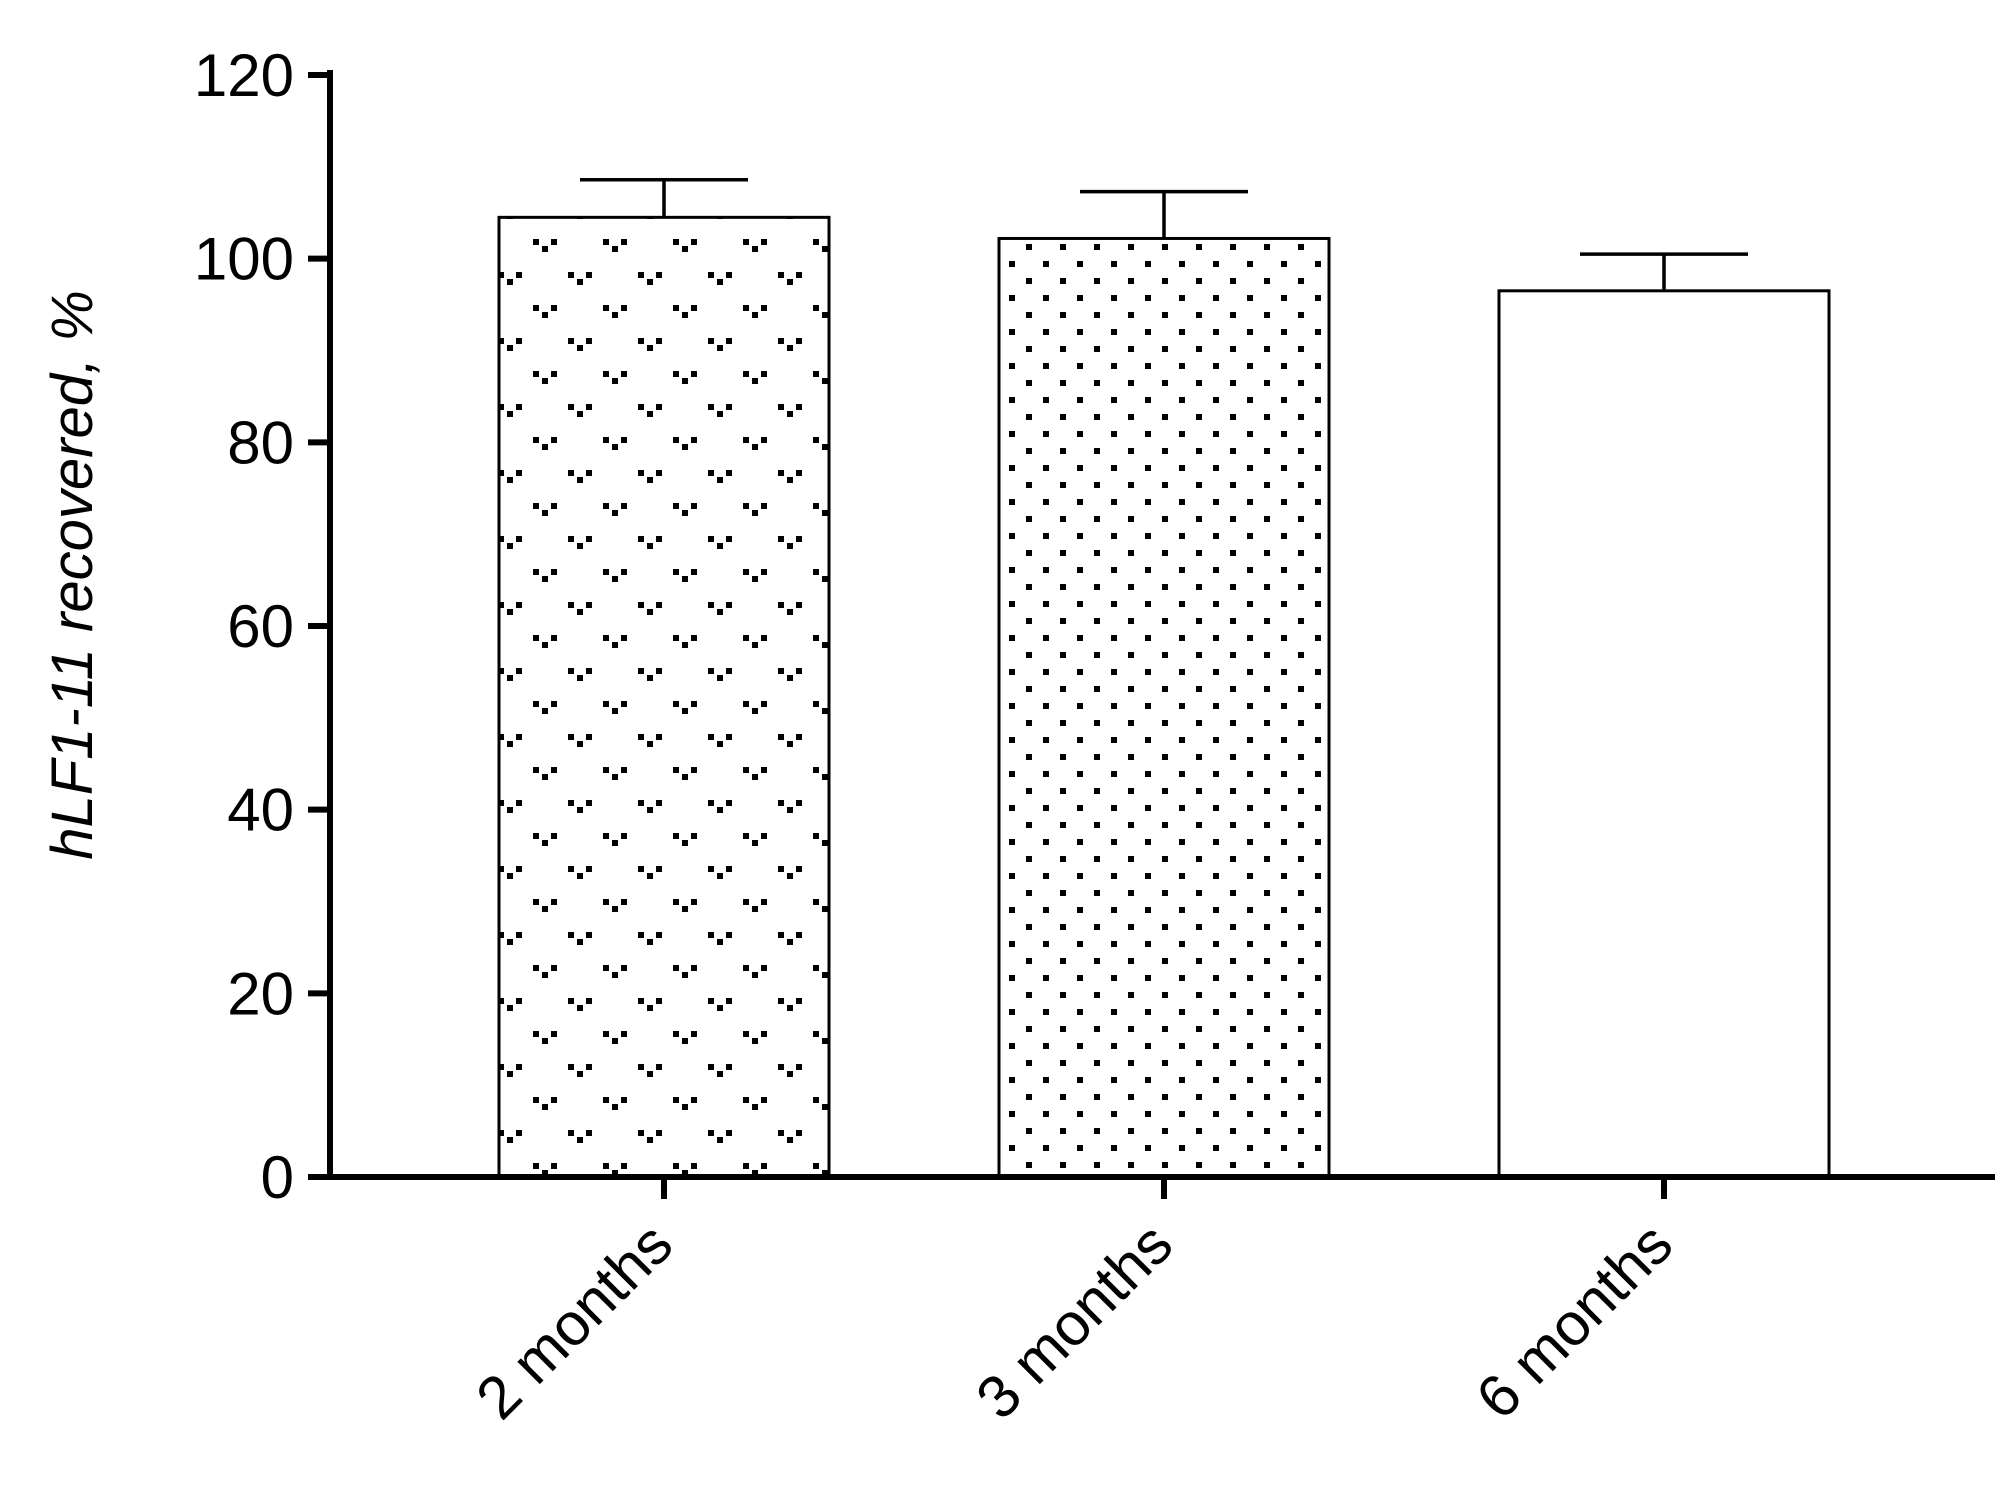  What do you see at coordinates (244, 75) in the screenshot?
I see `y-tick-label: 120` at bounding box center [244, 75].